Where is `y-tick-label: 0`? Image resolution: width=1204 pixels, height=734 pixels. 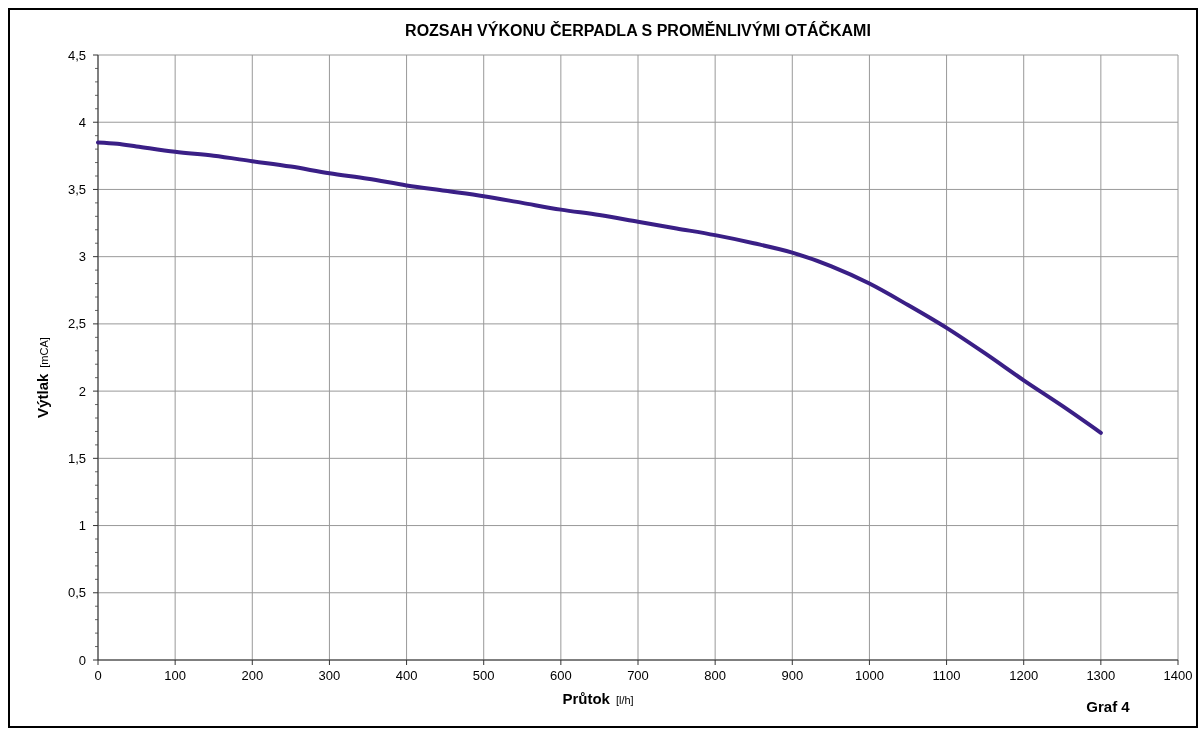
y-tick-label: 0 is located at coordinates (82, 660).